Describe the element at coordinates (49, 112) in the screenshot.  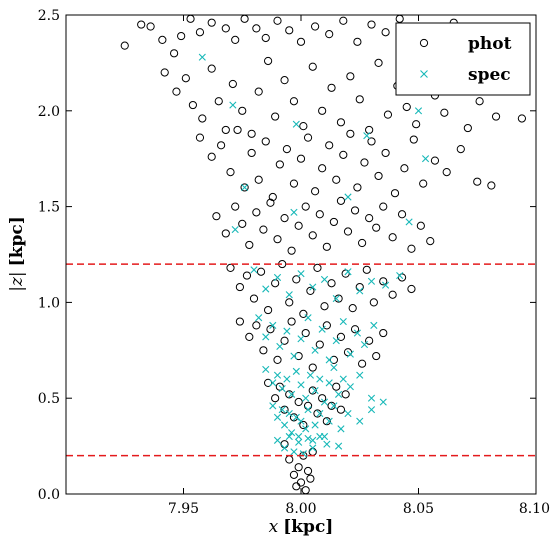
I see `y-tick-label: 2.0` at that location.